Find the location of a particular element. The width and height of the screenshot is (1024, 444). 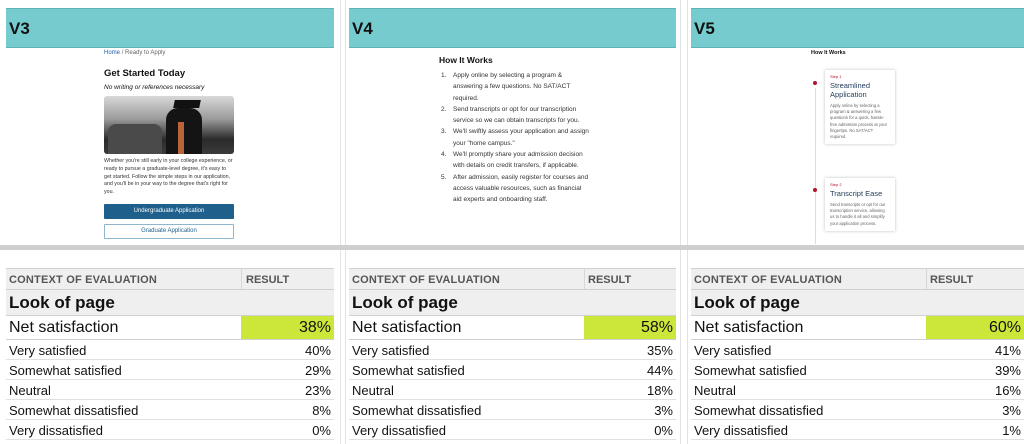

undergraduate-application-button: Undergraduate Application is located at coordinates (169, 211).